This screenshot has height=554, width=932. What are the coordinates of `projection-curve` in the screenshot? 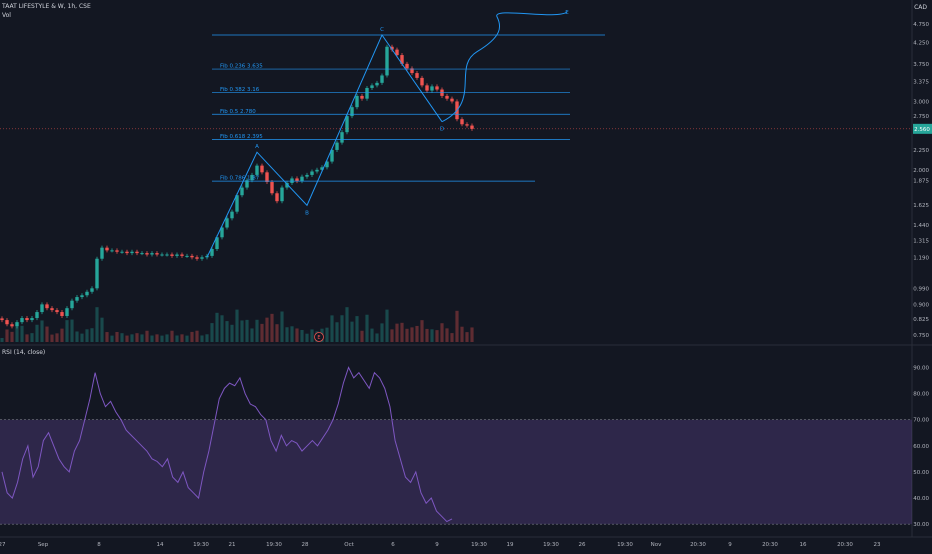 It's located at (504, 67).